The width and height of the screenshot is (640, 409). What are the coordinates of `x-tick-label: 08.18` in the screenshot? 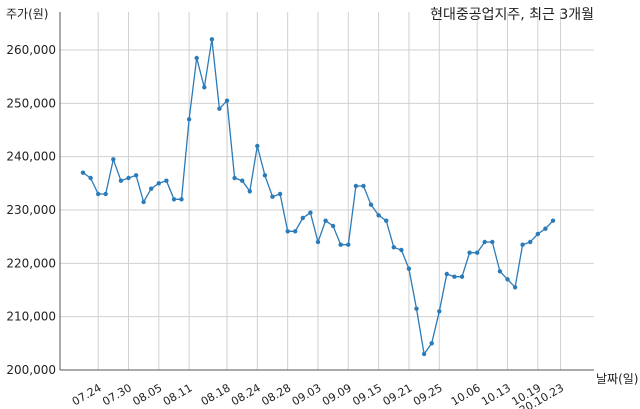 It's located at (216, 394).